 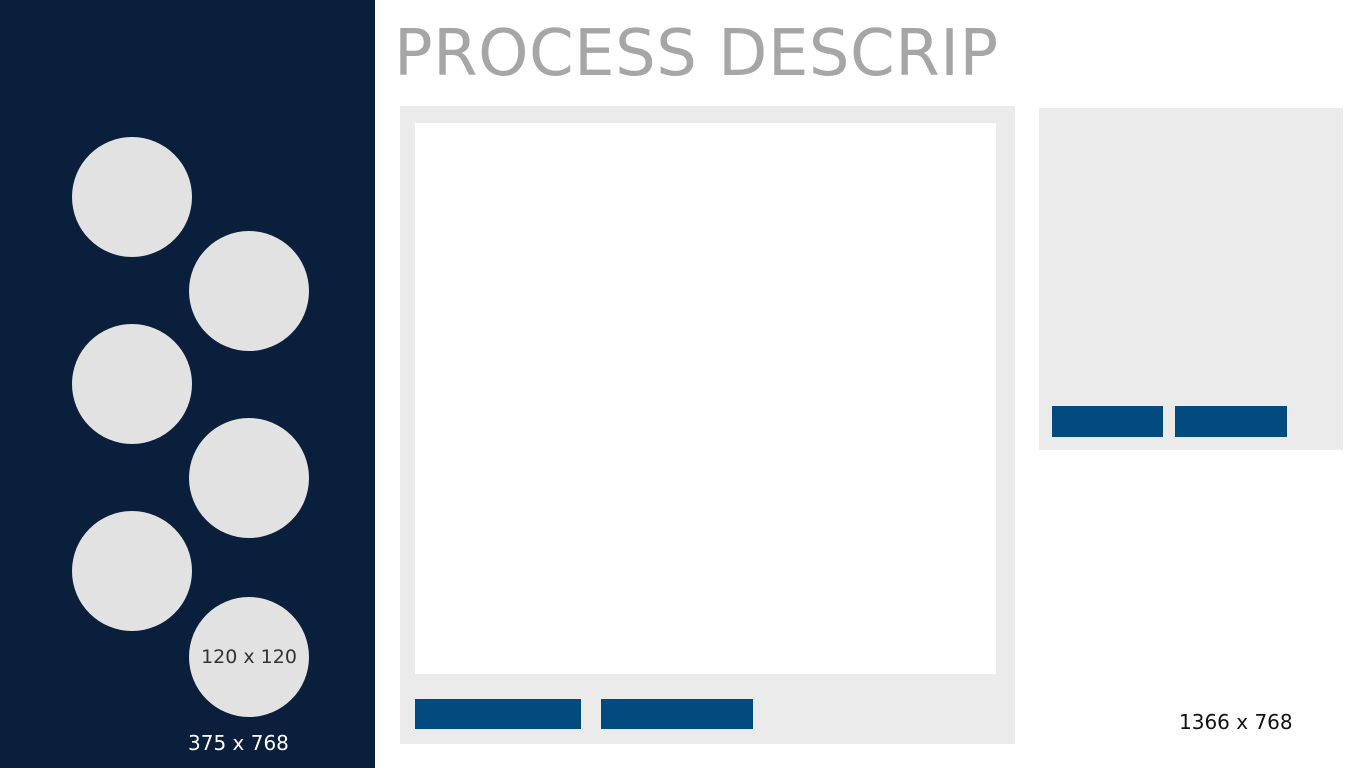 I want to click on page-title: PROCESS DESCRIP, so click(x=696, y=54).